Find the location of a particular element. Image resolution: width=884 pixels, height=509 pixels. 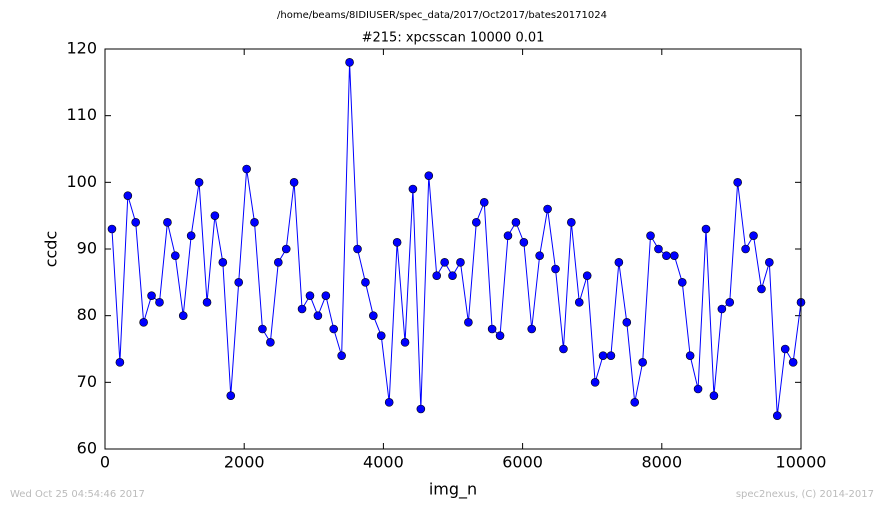

x-tick-label: 0 is located at coordinates (105, 462).